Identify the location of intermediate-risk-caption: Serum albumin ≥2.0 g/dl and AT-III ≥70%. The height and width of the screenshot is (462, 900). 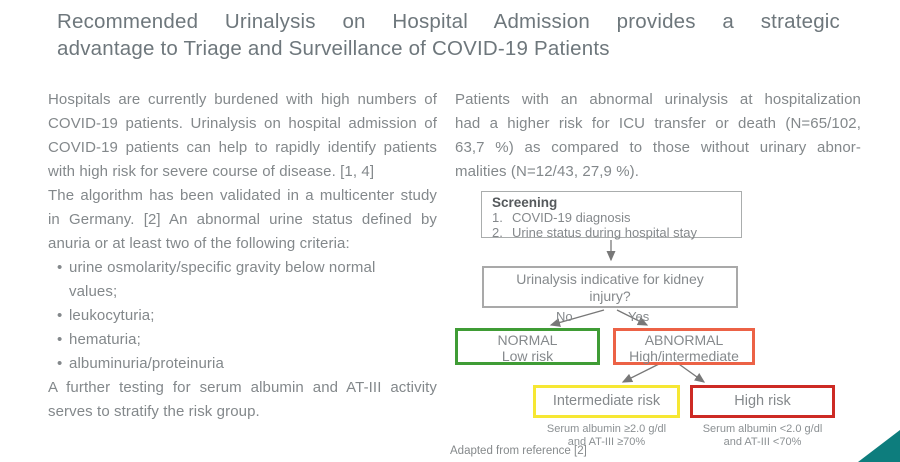
(606, 436).